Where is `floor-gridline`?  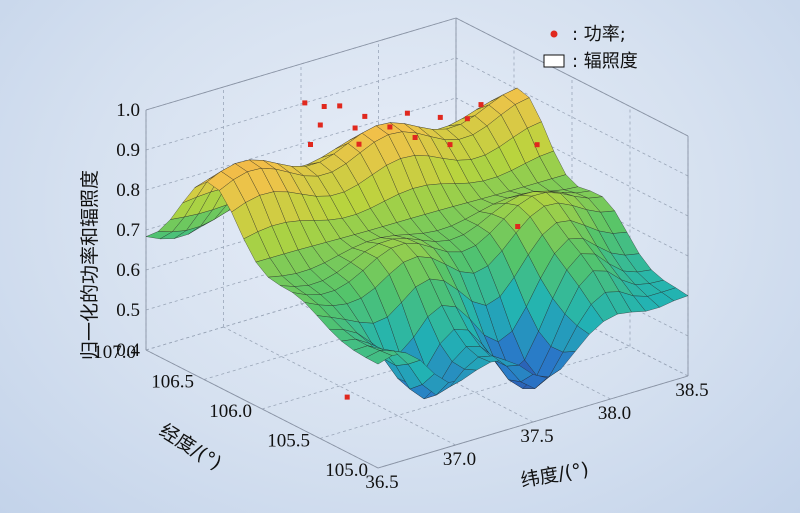
floor-gridline is located at coordinates (339, 386).